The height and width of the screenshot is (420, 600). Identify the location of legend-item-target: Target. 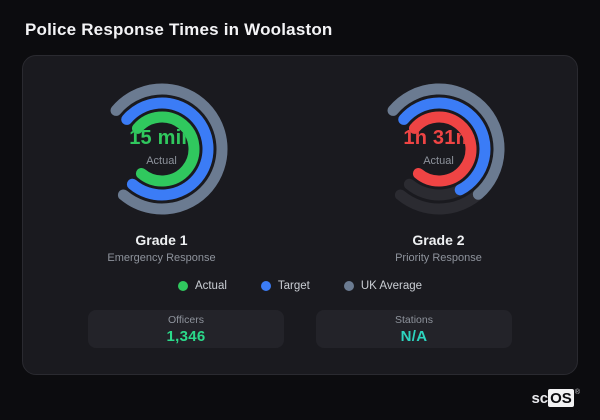
(285, 286).